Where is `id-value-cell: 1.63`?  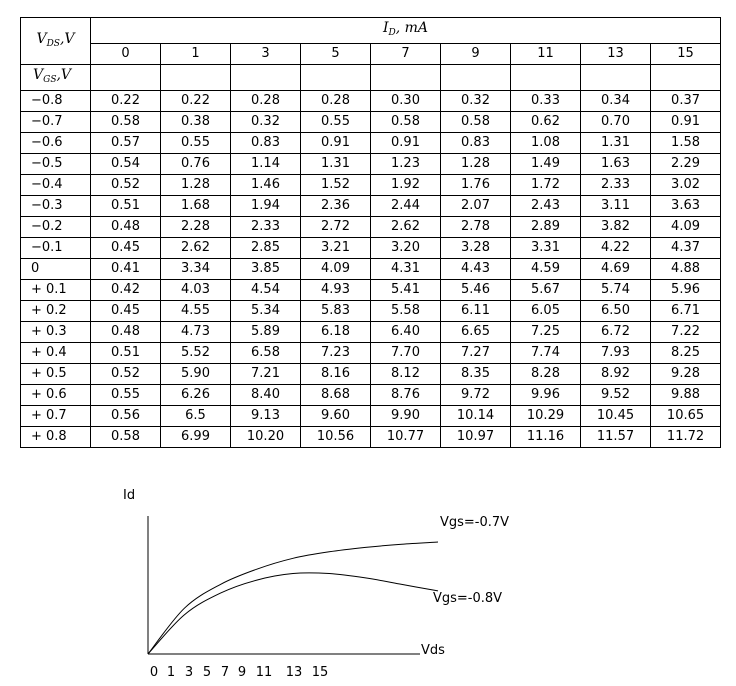 id-value-cell: 1.63 is located at coordinates (615, 164).